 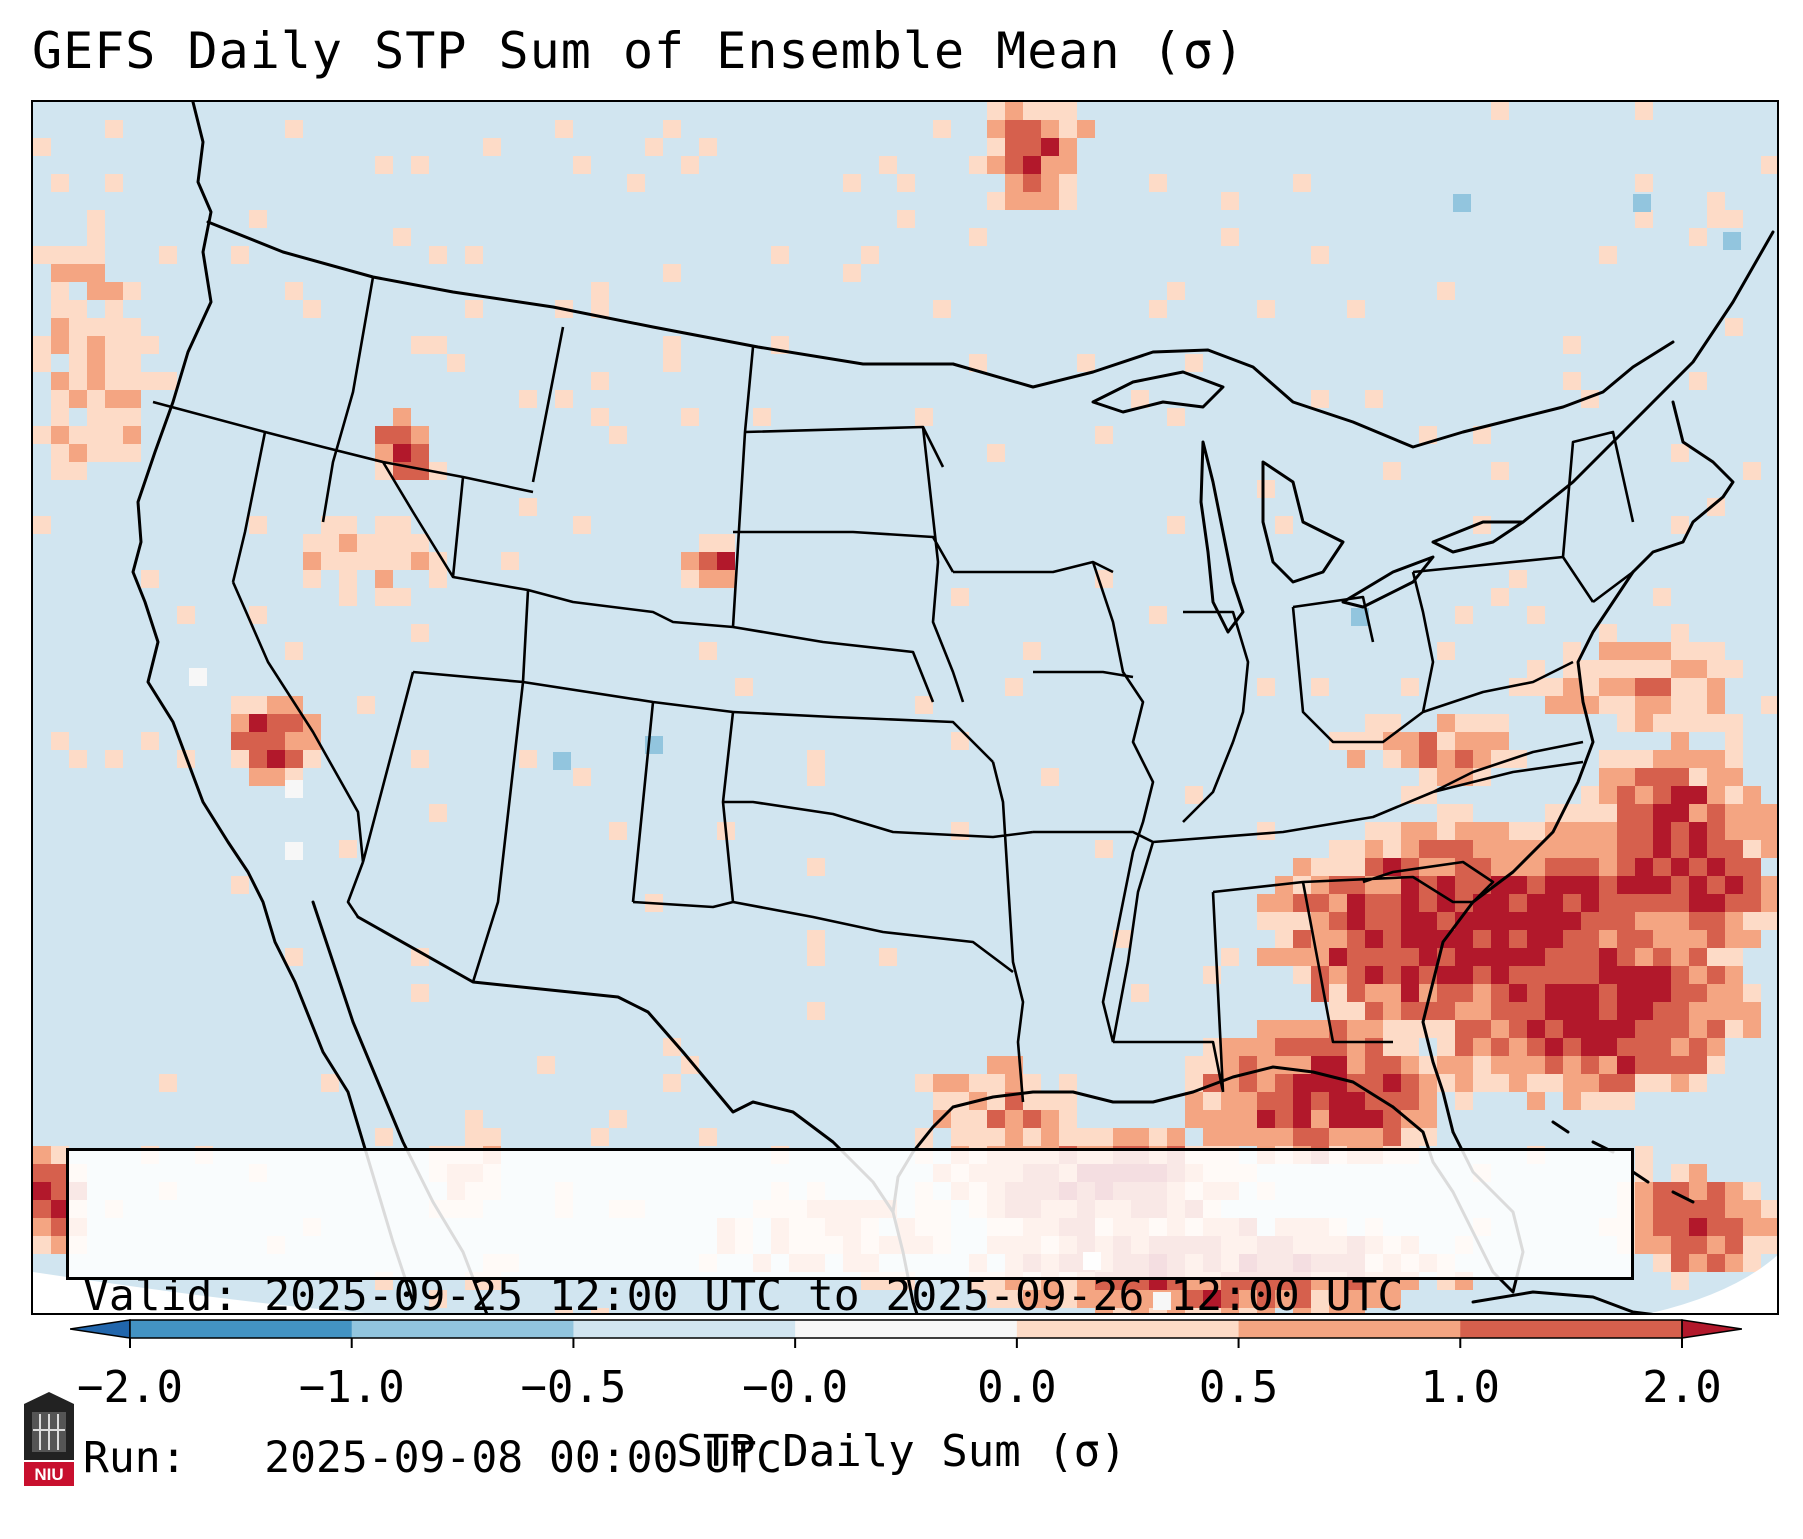 I want to click on colorbar-segment, so click(x=684, y=1329).